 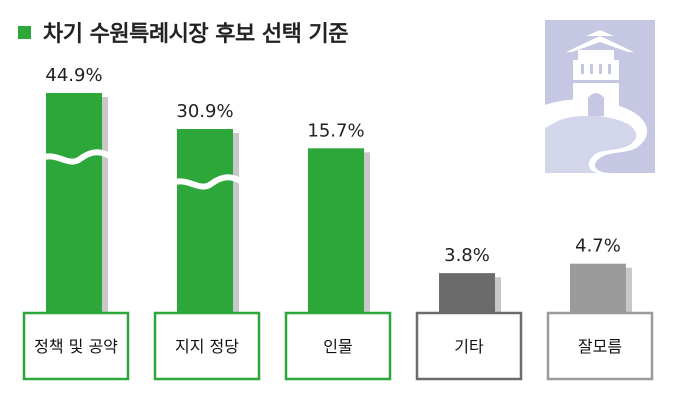 I want to click on category-label-정책-및-공약: 정책 및 공약, so click(x=76, y=346).